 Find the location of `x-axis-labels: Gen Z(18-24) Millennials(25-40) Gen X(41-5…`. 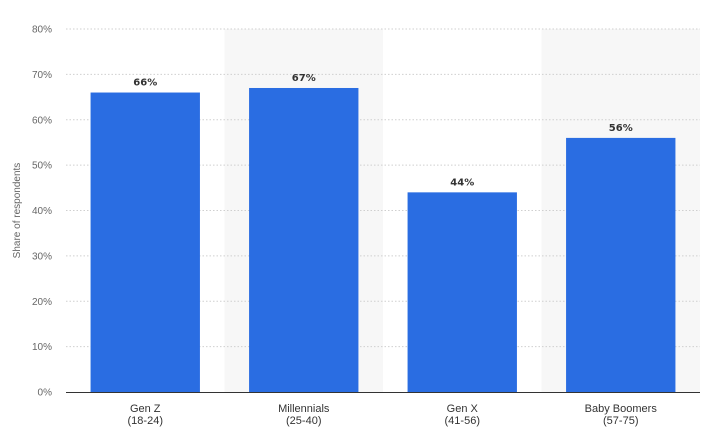

x-axis-labels: Gen Z(18-24) Millennials(25-40) Gen X(41-5… is located at coordinates (393, 415).